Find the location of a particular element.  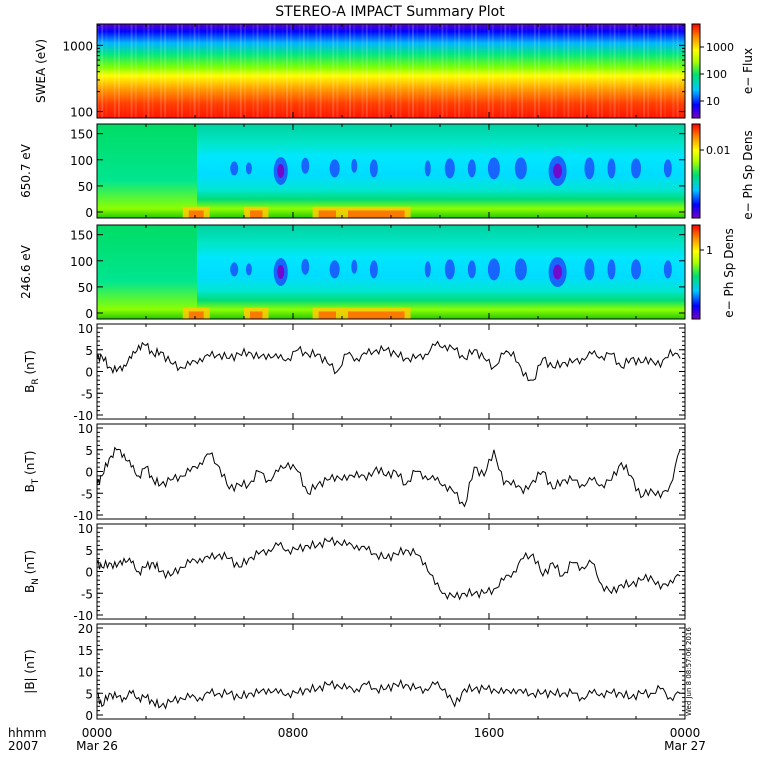

x-year-label: 2007 is located at coordinates (23, 746).